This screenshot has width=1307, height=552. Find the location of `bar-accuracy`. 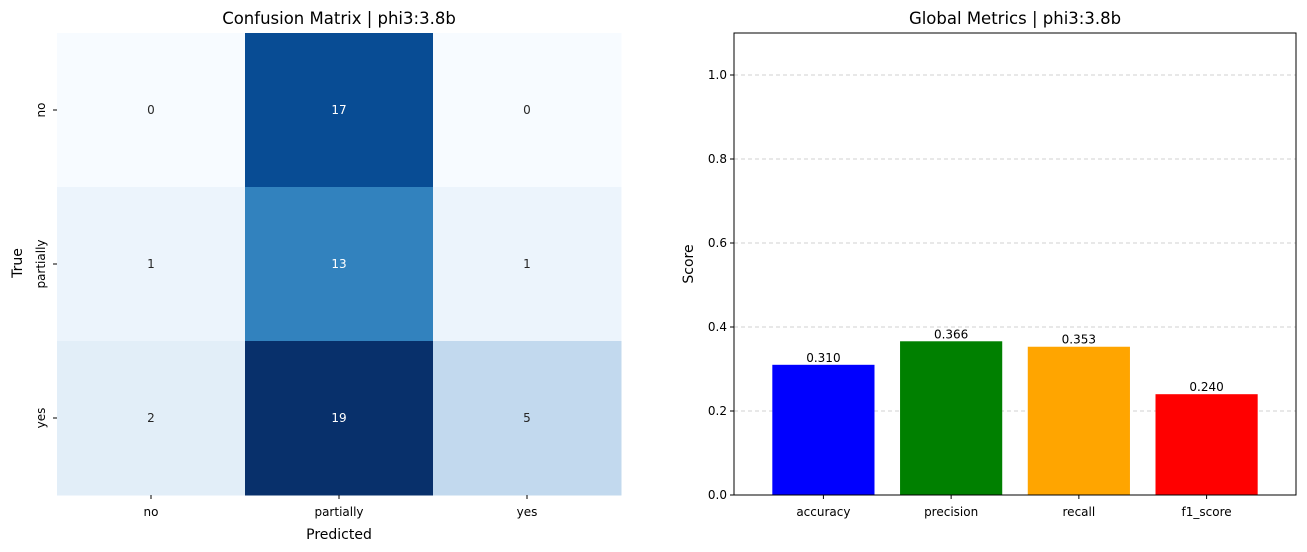

bar-accuracy is located at coordinates (823, 429).